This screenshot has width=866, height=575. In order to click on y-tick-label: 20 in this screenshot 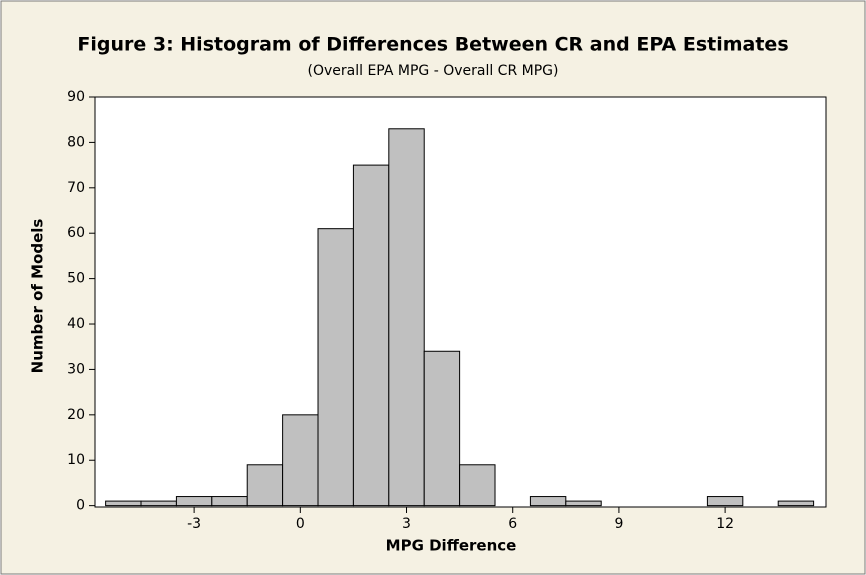, I will do `click(76, 415)`.